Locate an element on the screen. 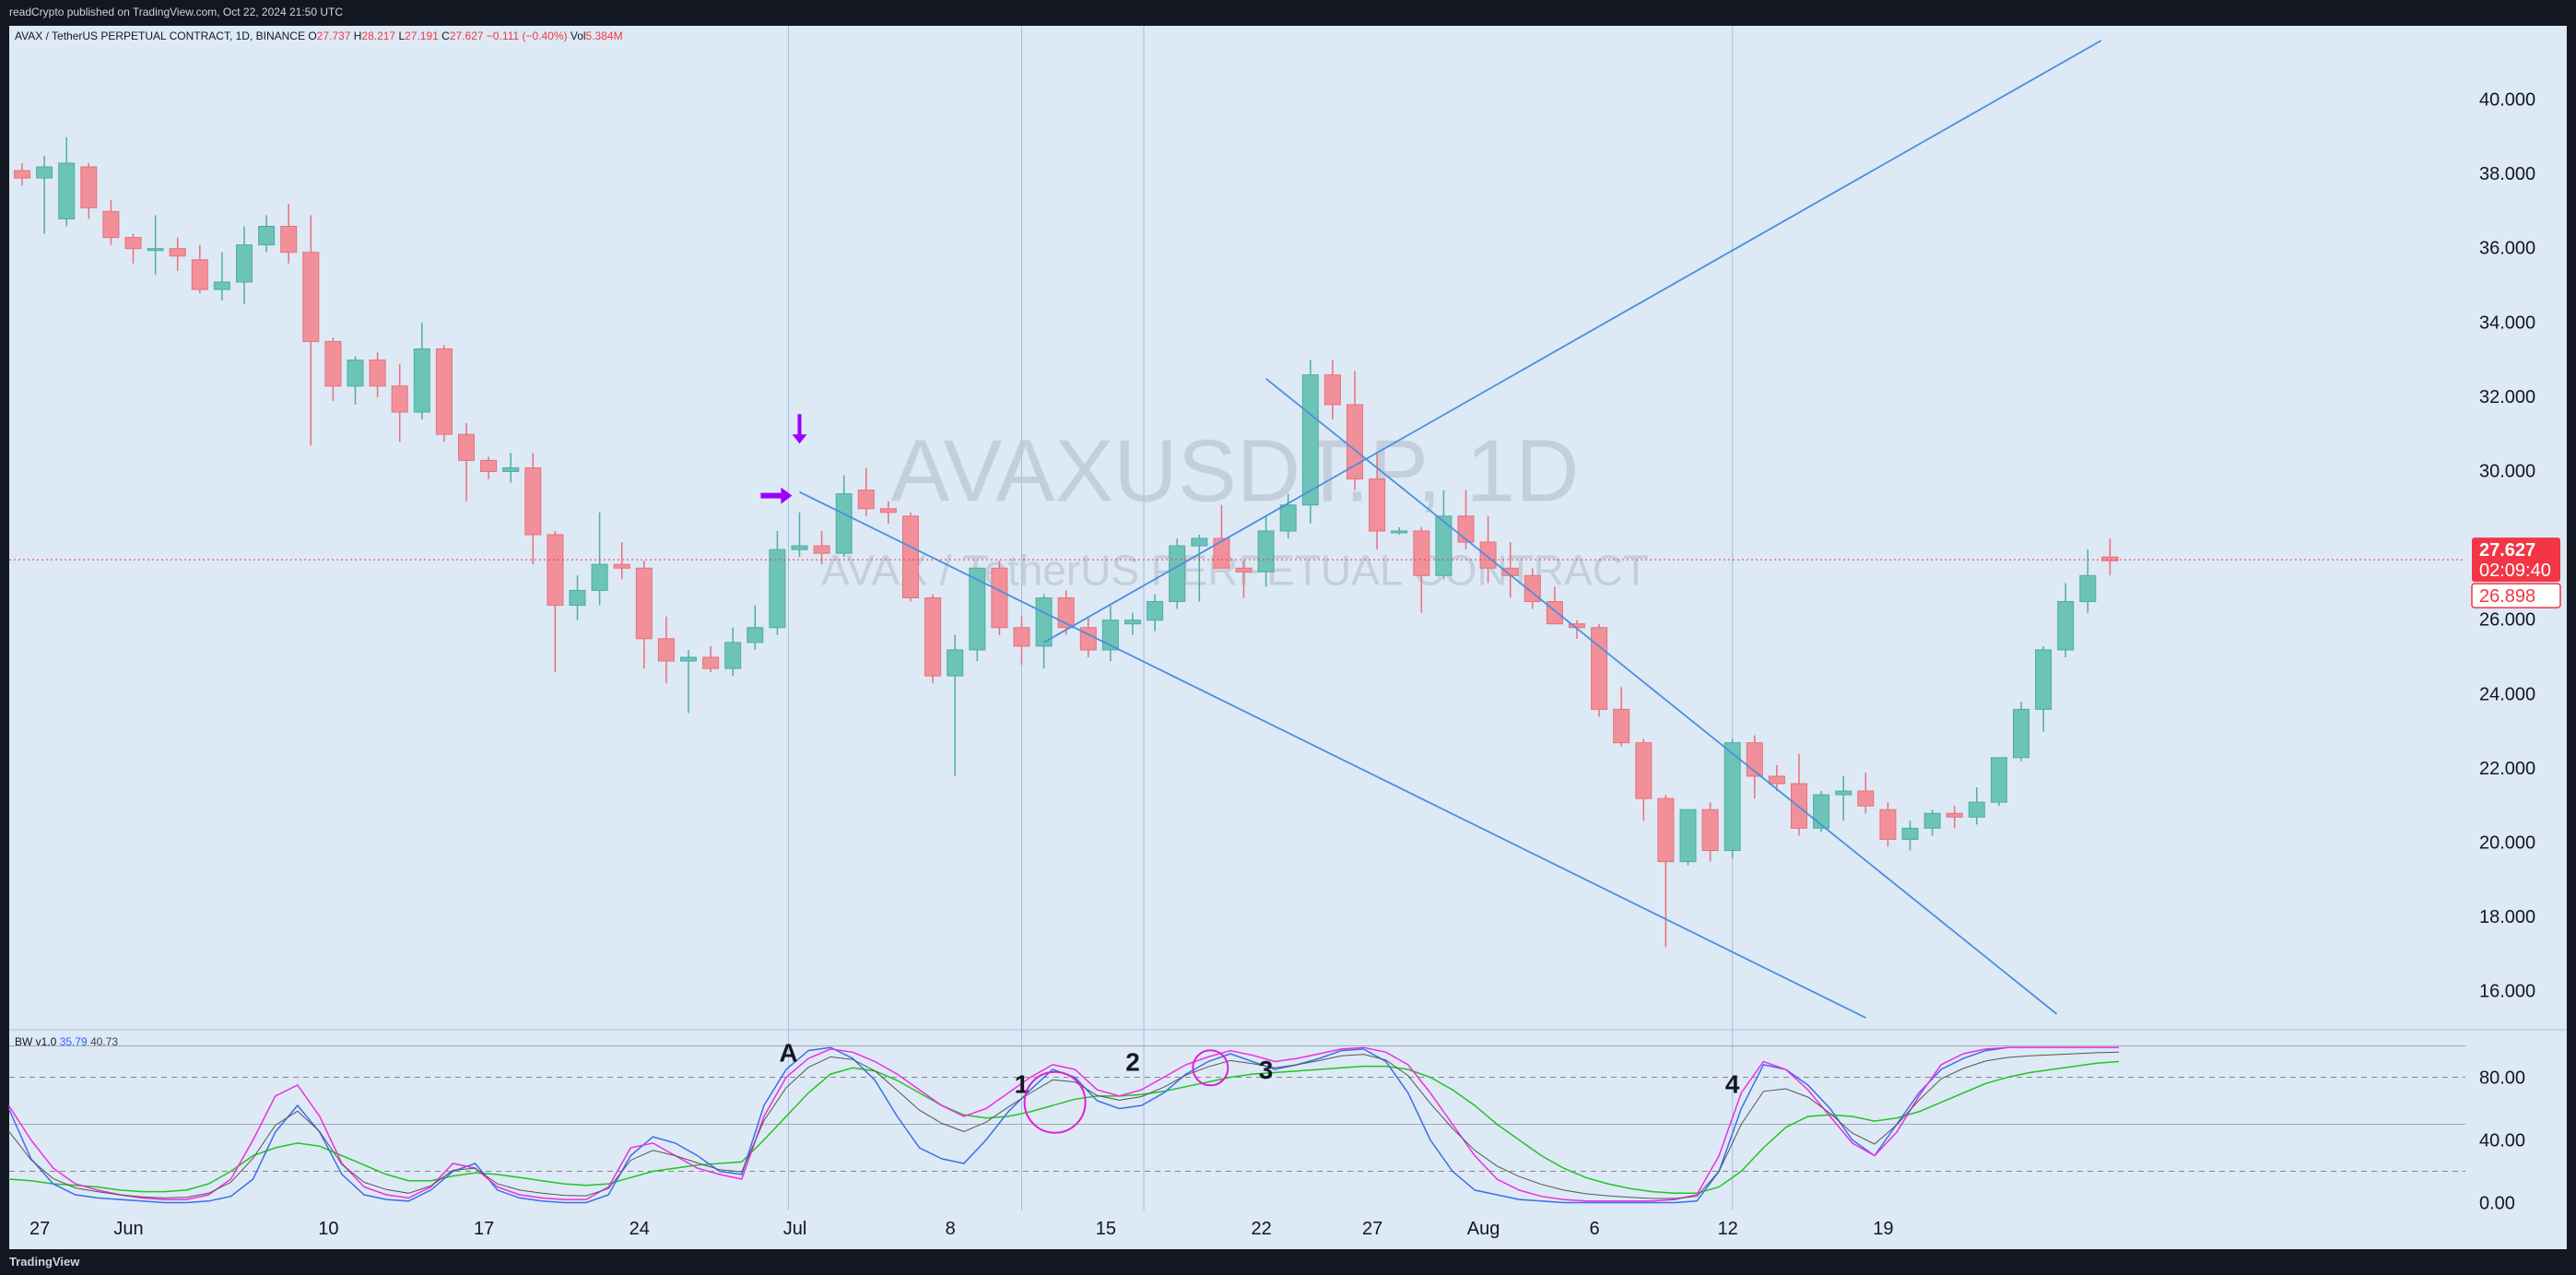 The width and height of the screenshot is (2576, 1275). indicator-annotation: 1 is located at coordinates (1022, 1085).